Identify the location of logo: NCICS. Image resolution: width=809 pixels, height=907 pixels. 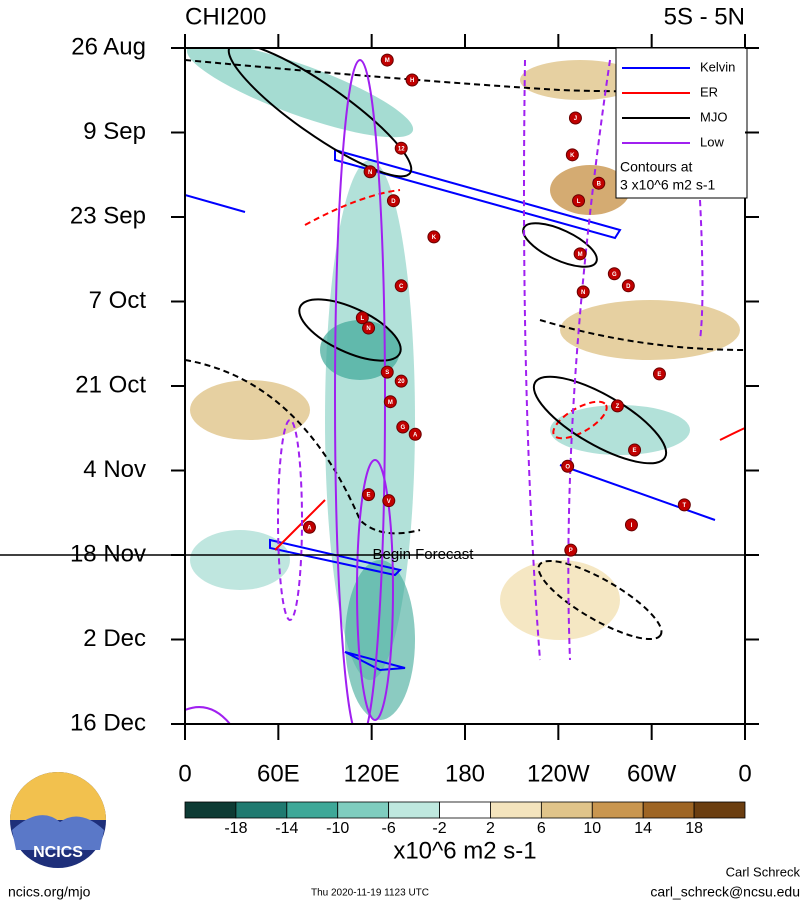
(58, 820).